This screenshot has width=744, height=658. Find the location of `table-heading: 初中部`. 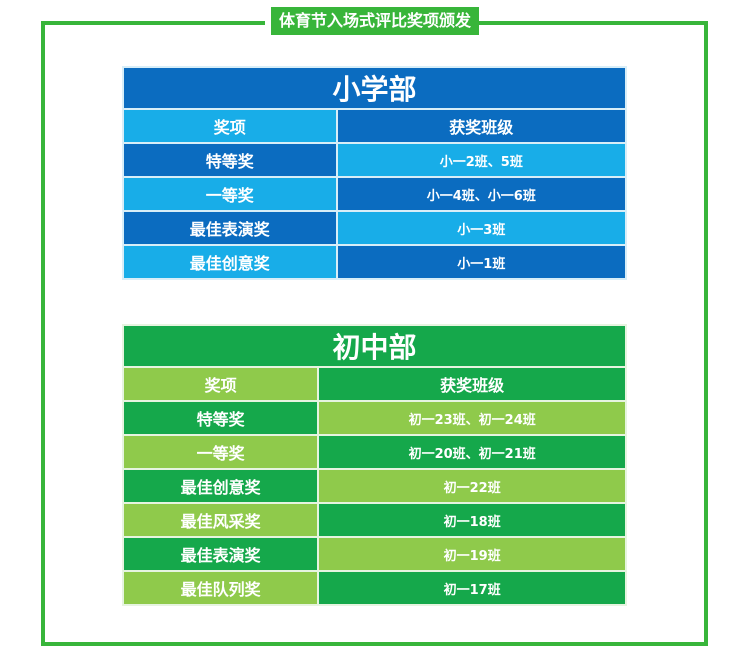

table-heading: 初中部 is located at coordinates (374, 346).